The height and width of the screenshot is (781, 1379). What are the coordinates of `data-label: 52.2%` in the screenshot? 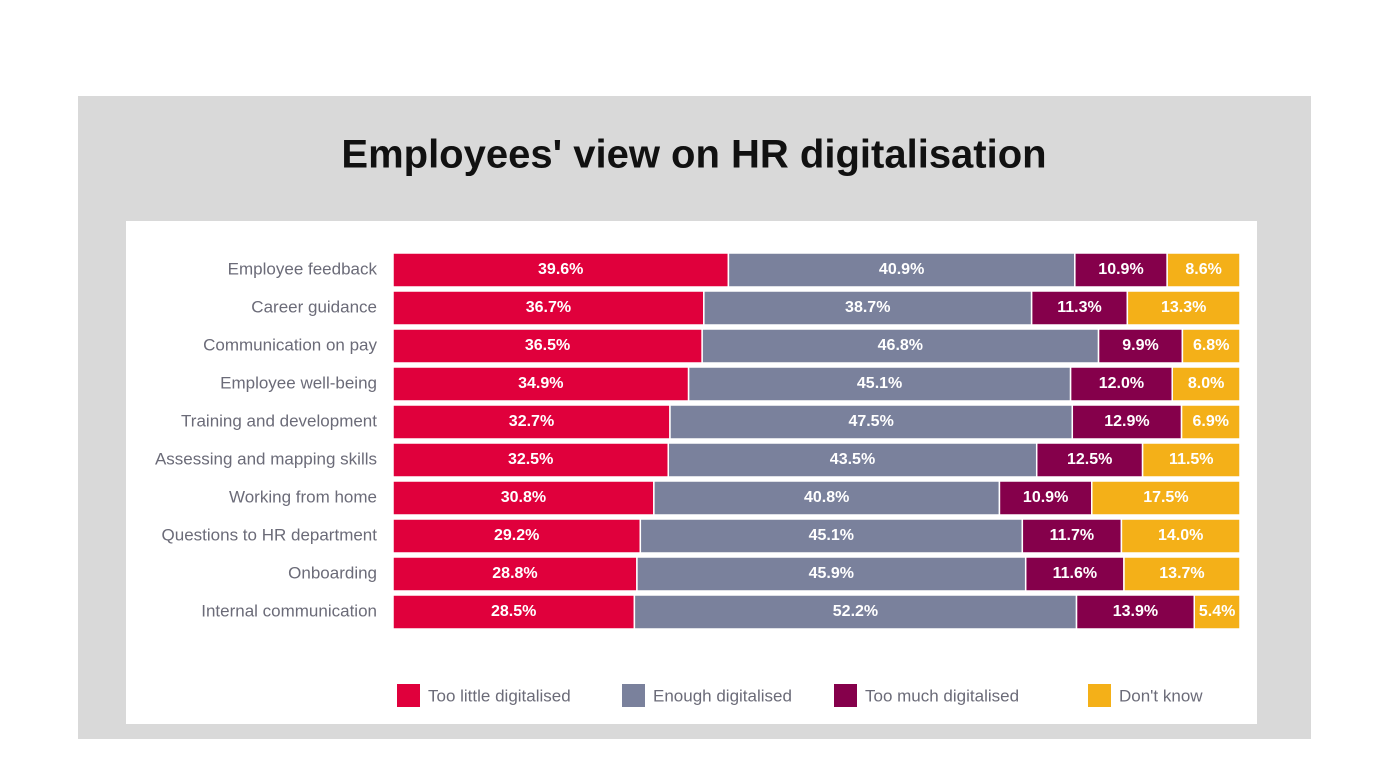 It's located at (855, 611).